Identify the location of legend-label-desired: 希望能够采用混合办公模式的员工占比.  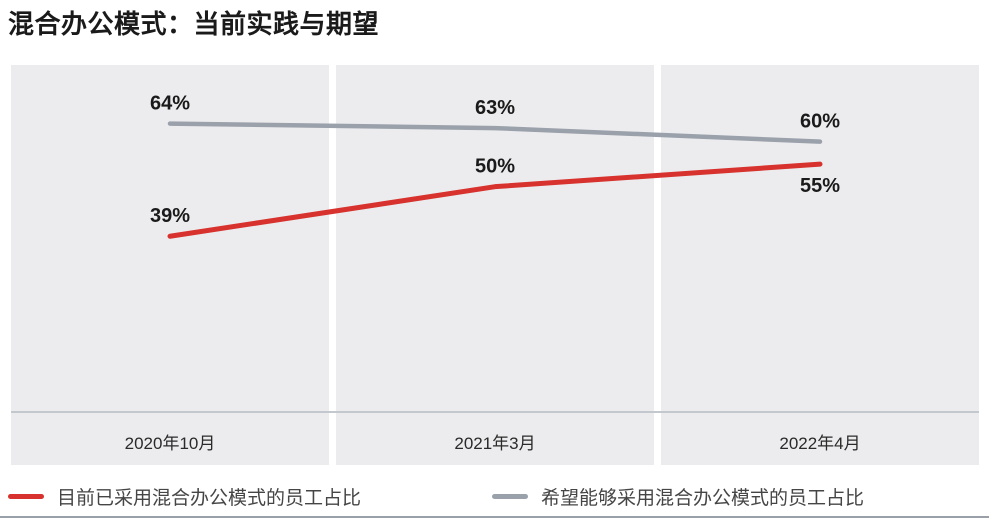
(703, 498).